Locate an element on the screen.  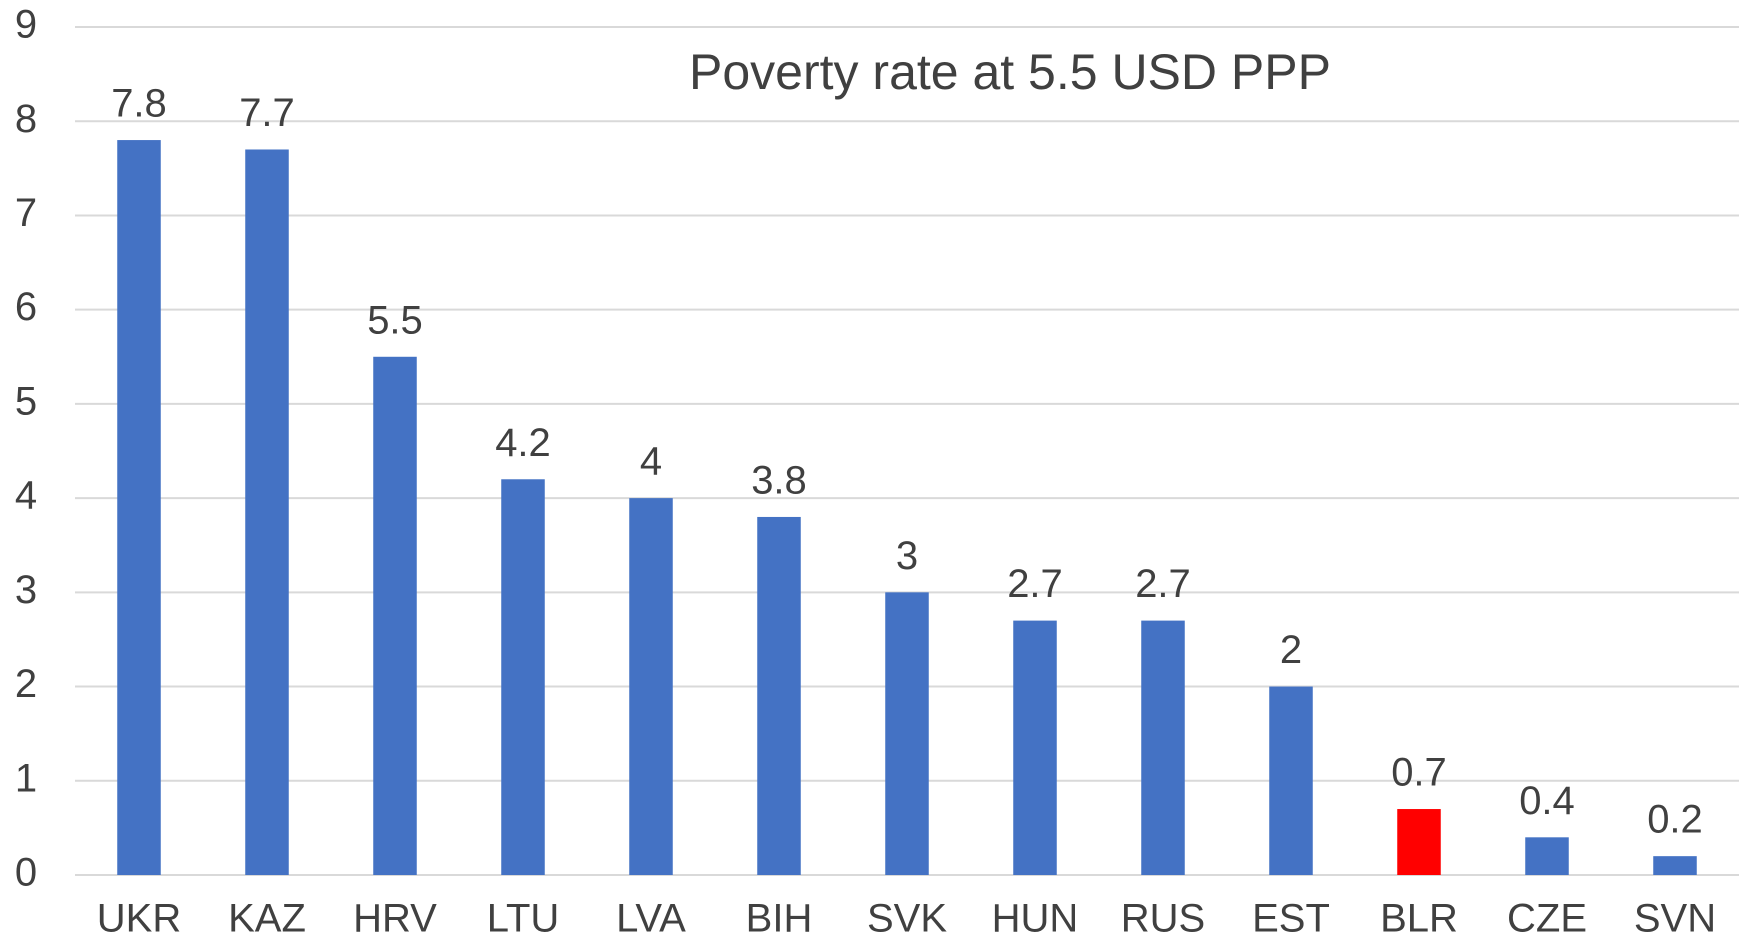
data-label: 0.7 is located at coordinates (1419, 773).